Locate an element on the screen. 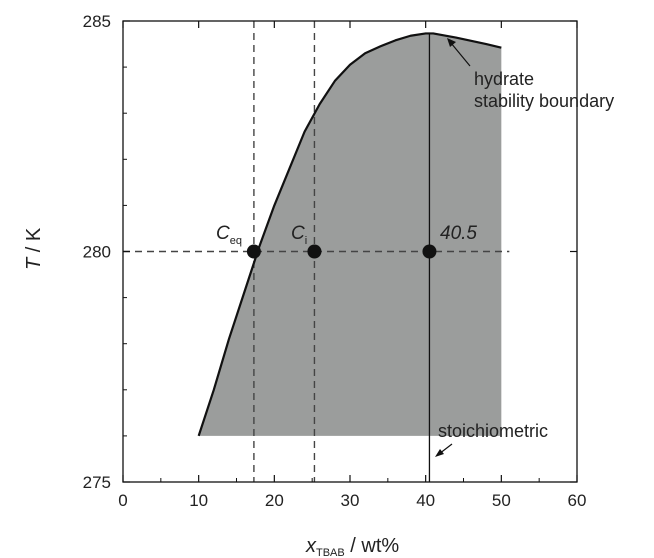 The width and height of the screenshot is (654, 558). svg-text: T / K is located at coordinates (34, 248).